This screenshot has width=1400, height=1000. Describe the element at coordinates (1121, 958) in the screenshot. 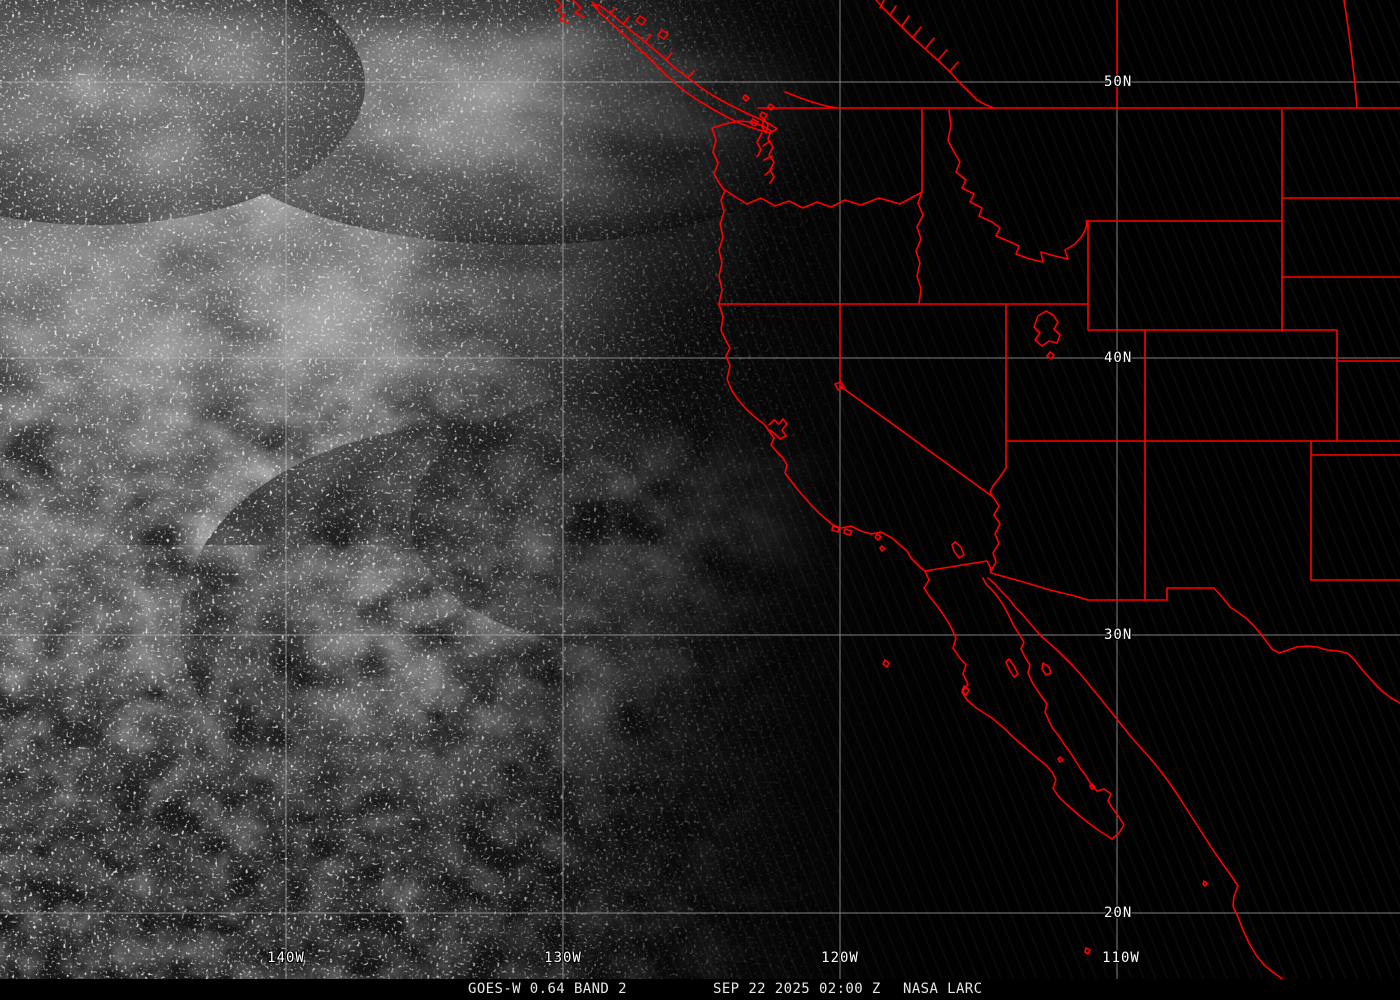

I see `grid-label-110w: 110W` at that location.